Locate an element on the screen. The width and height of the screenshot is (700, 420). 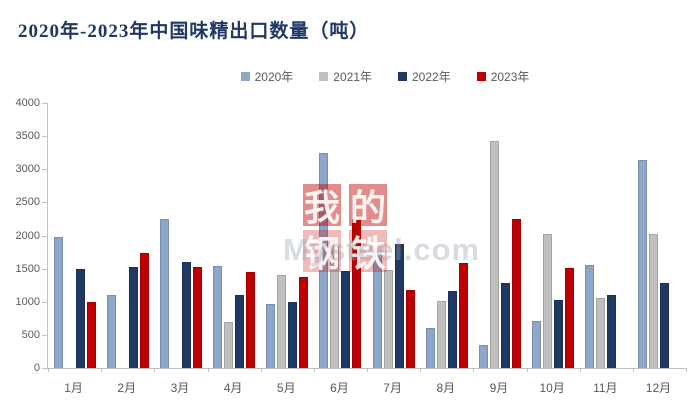
legend-item-2023年: 2023年 is located at coordinates (503, 76).